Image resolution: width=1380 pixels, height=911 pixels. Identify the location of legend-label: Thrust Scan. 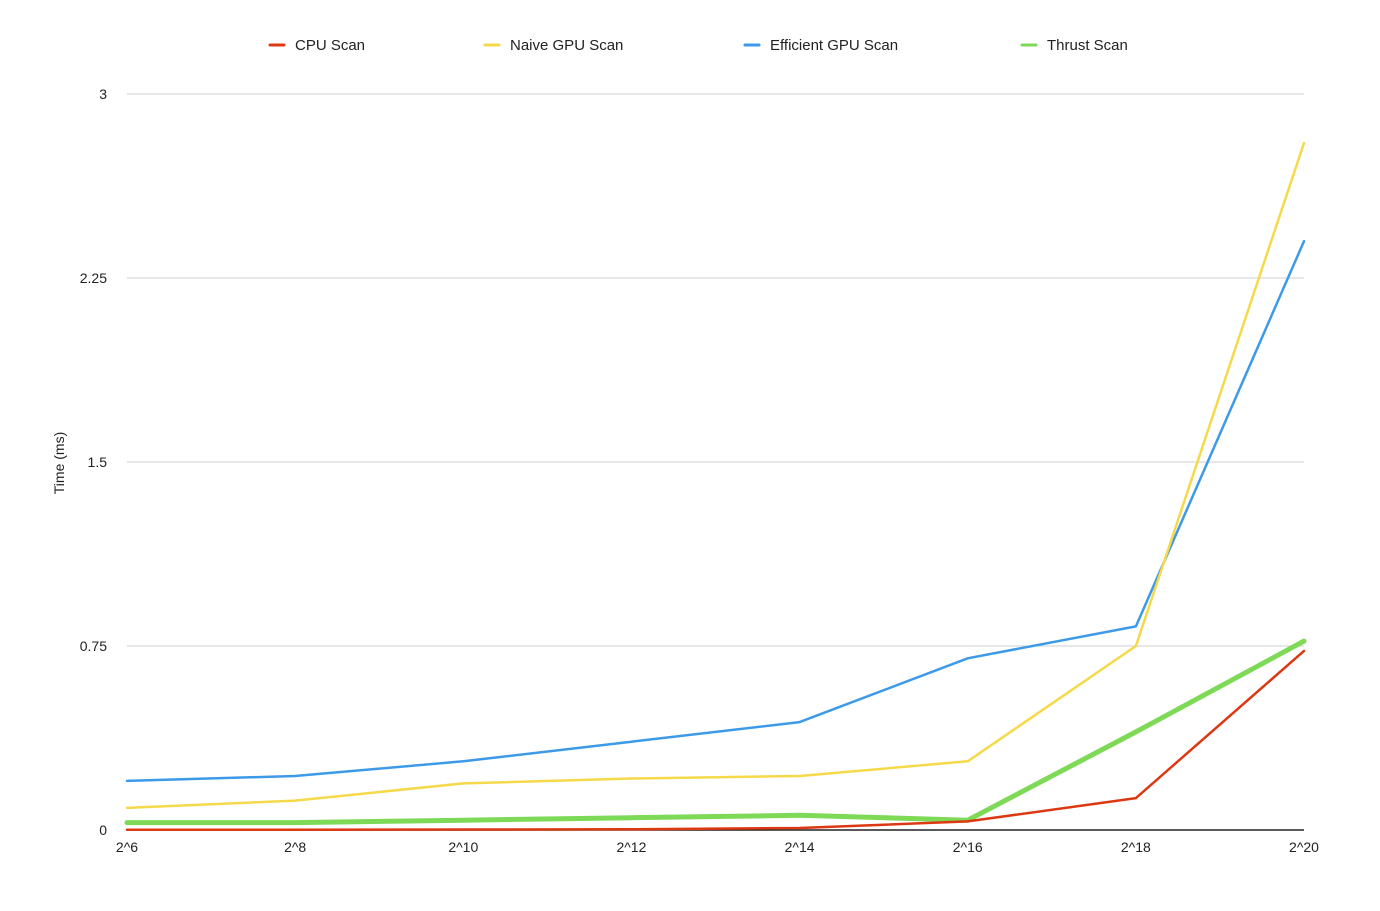
(1087, 45).